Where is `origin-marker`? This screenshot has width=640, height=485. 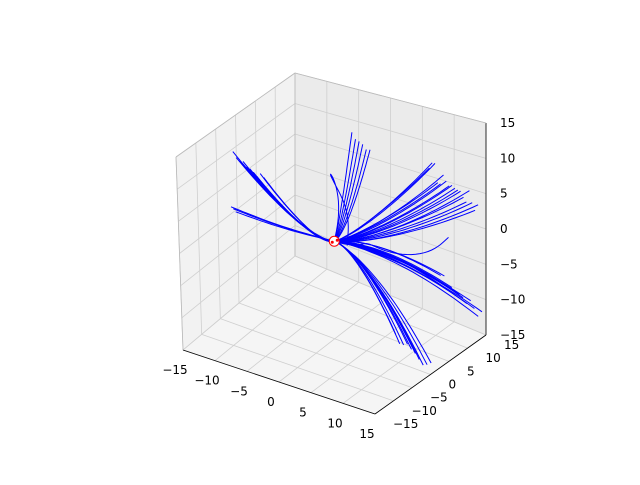 origin-marker is located at coordinates (334, 241).